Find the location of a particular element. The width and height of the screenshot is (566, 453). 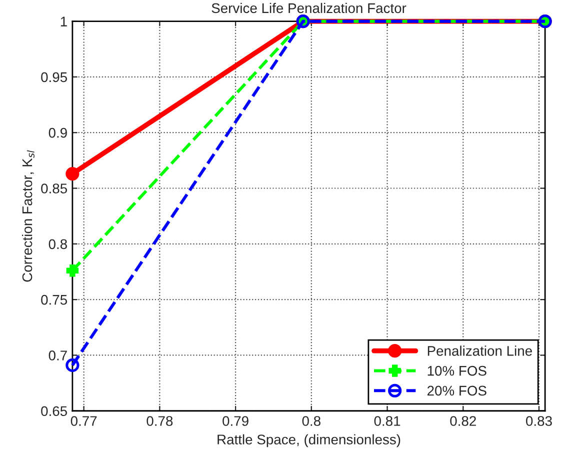

y-tick-label: 0.95 is located at coordinates (54, 77).